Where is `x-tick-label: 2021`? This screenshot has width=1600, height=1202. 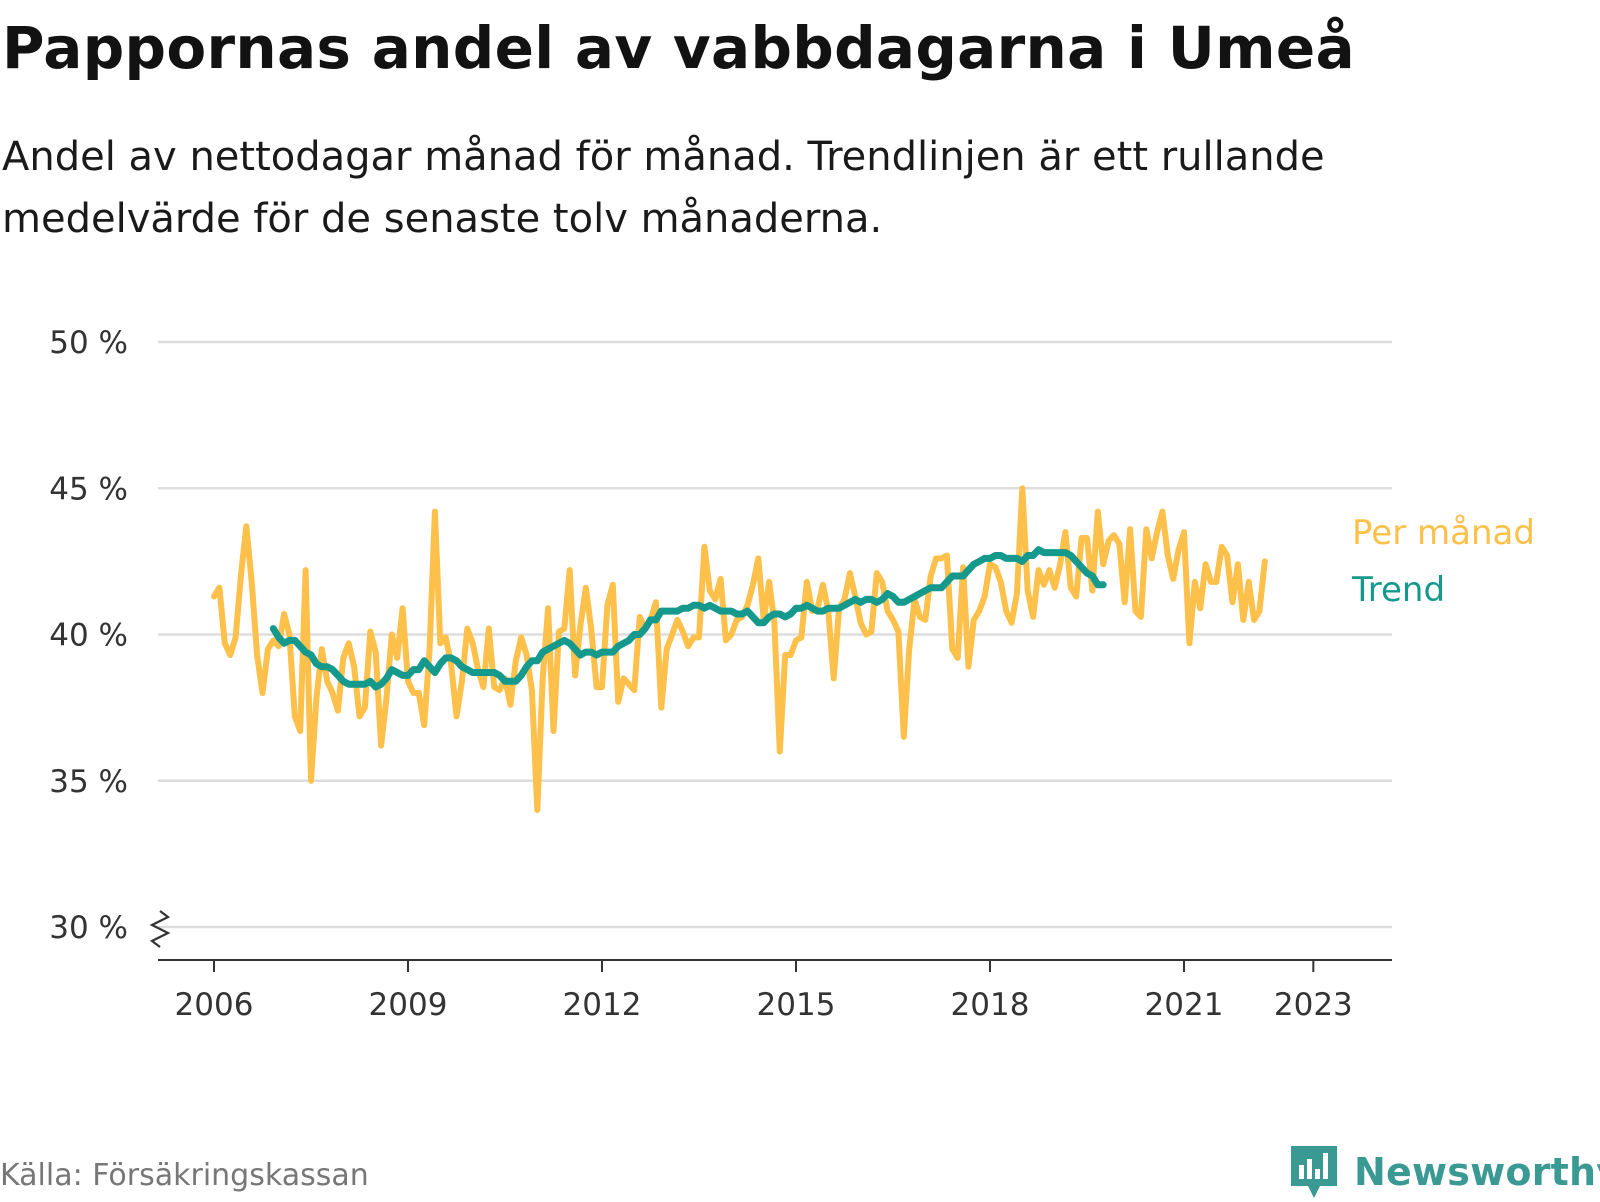 x-tick-label: 2021 is located at coordinates (1184, 1005).